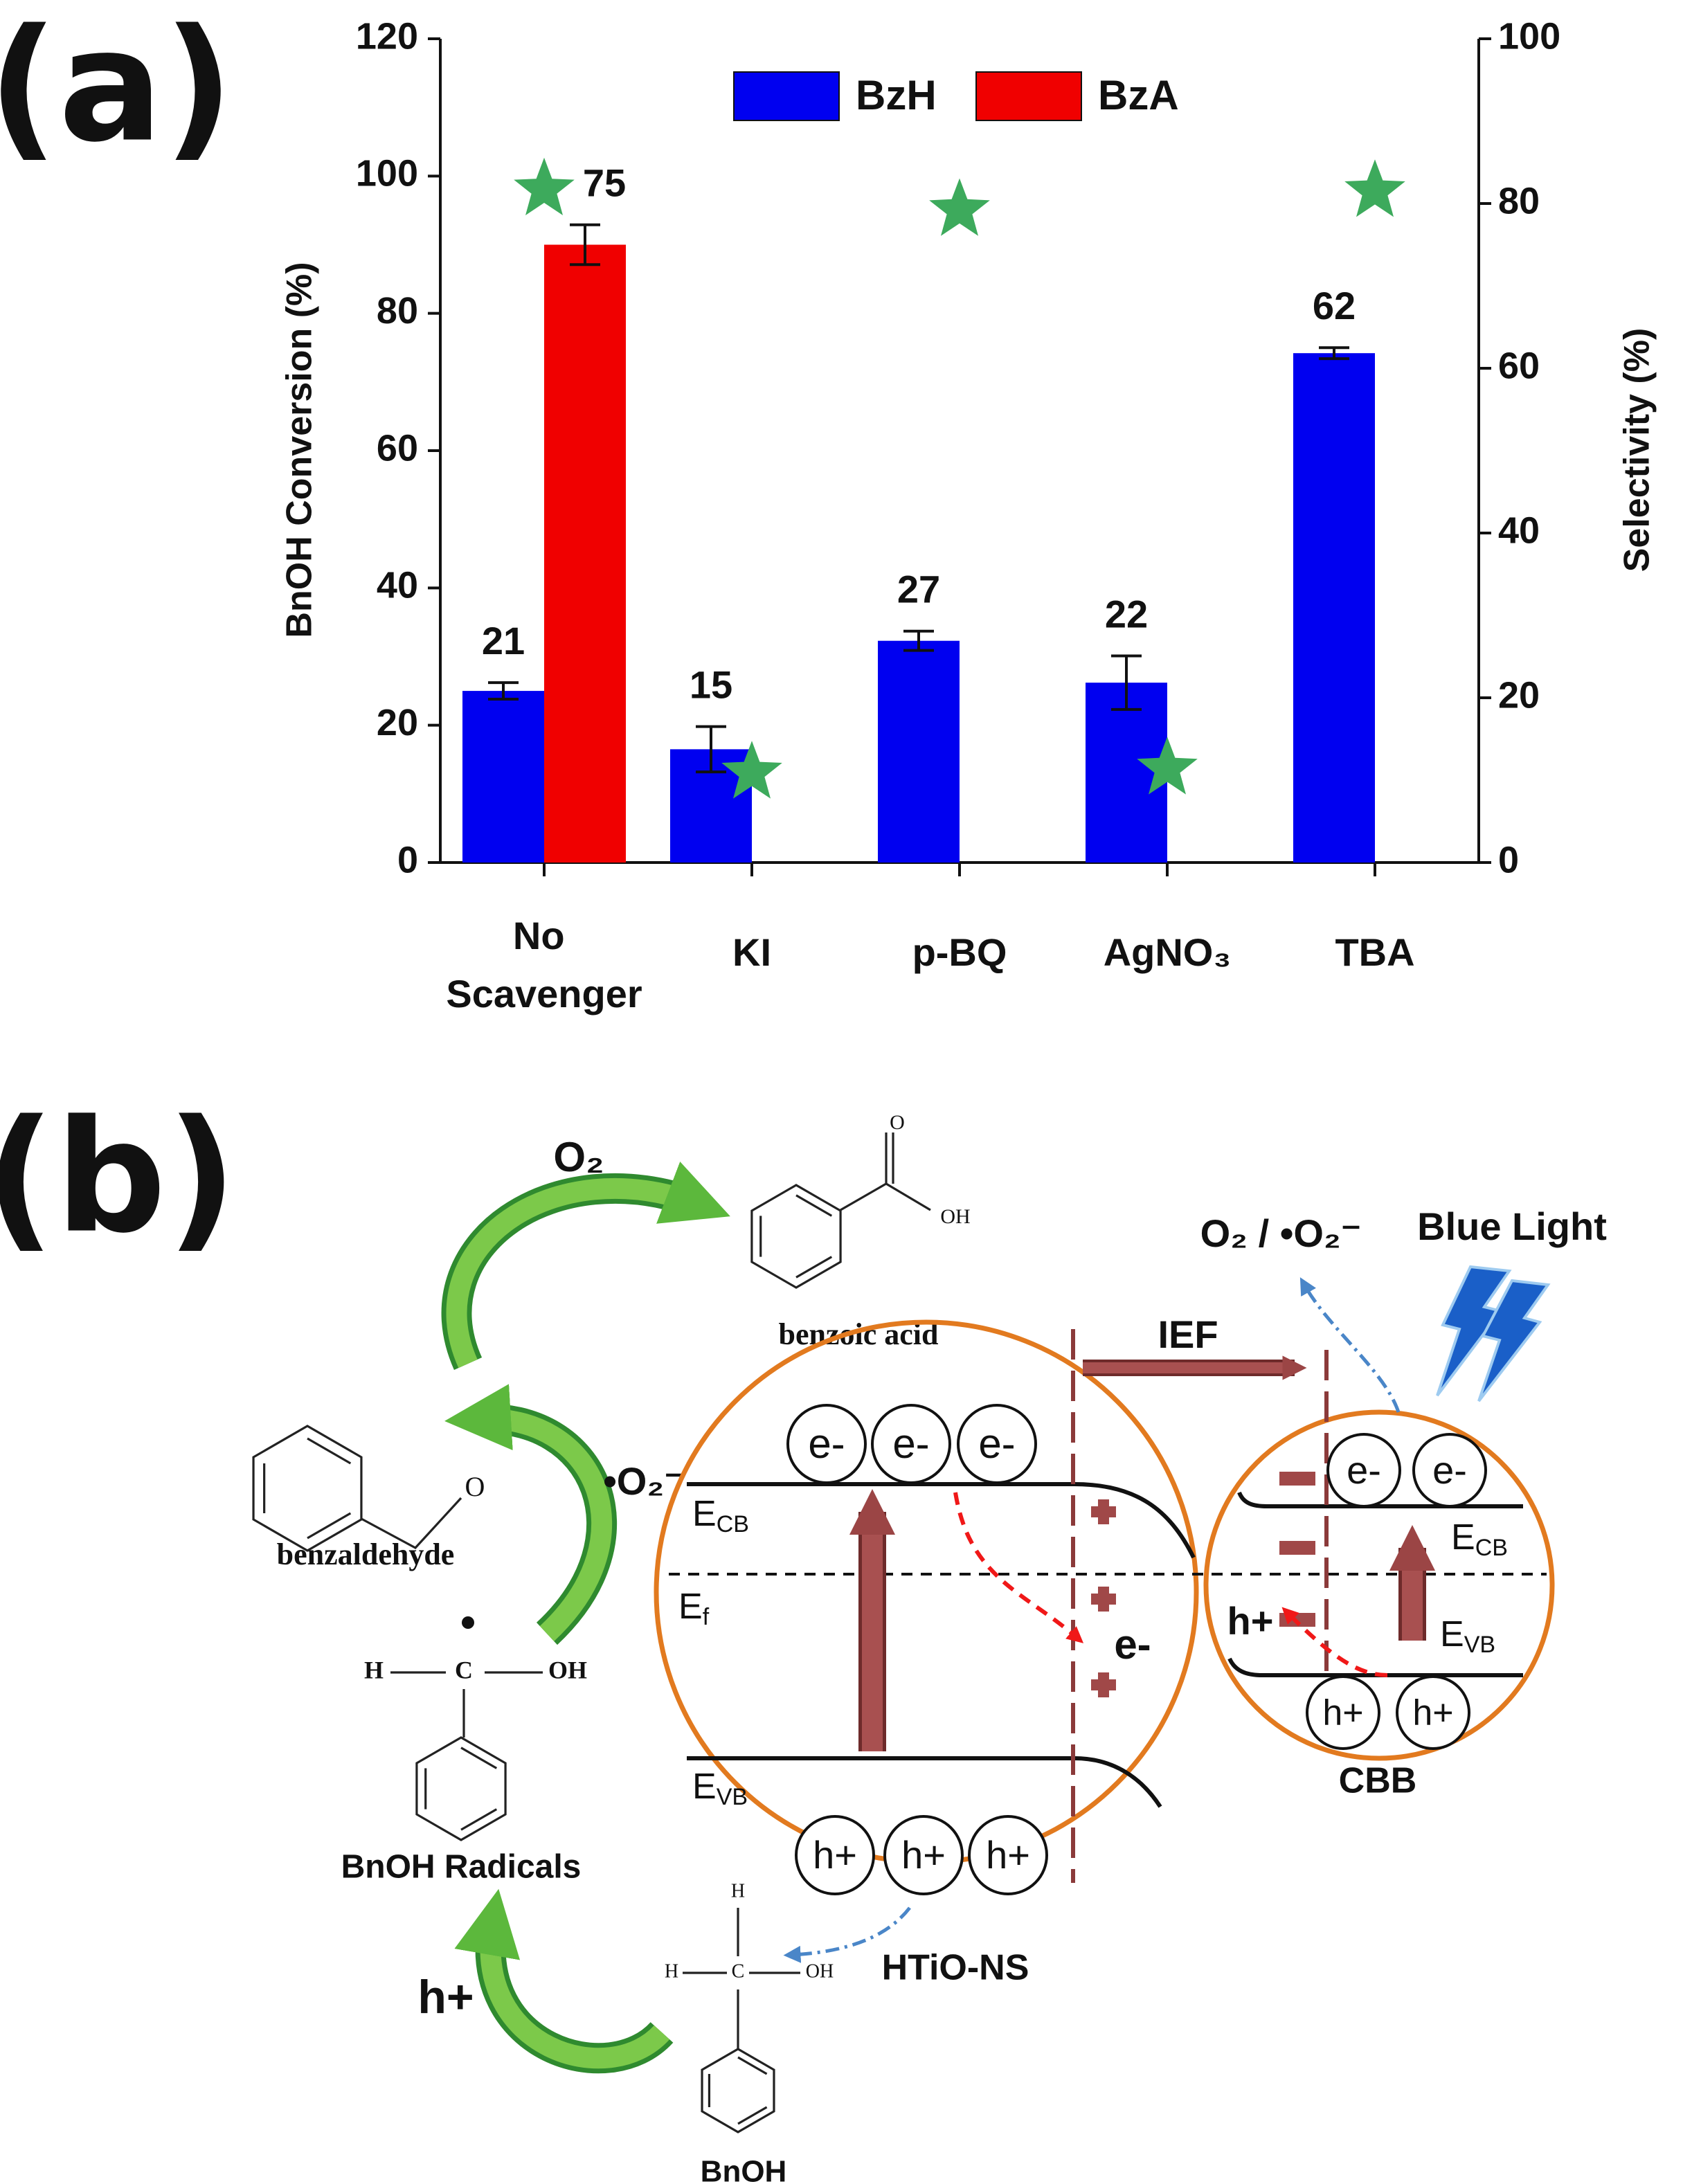  What do you see at coordinates (461, 1867) in the screenshot?
I see `molecule-name: BnOH Radicals` at bounding box center [461, 1867].